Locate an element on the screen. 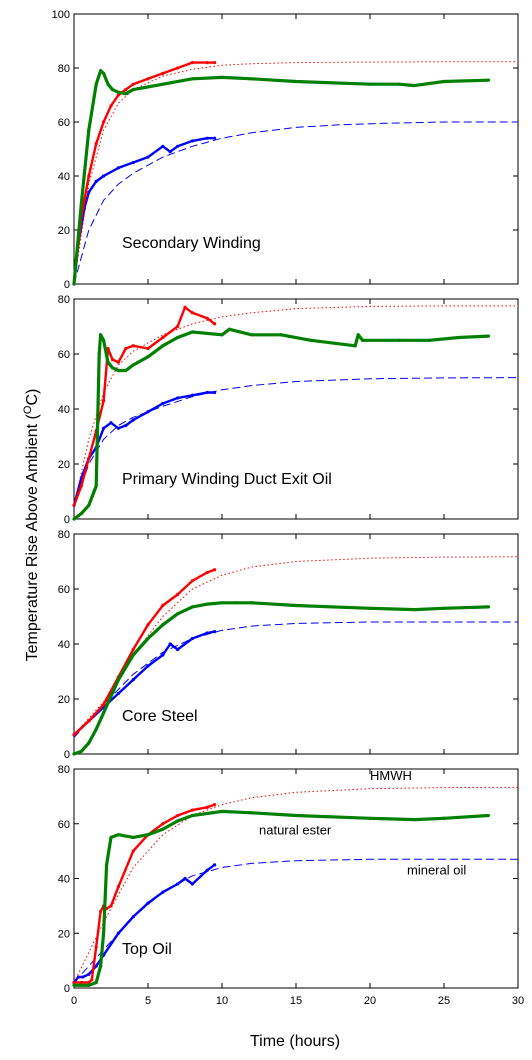  panel-label: Primary Winding Duct Exit Oil is located at coordinates (227, 479).